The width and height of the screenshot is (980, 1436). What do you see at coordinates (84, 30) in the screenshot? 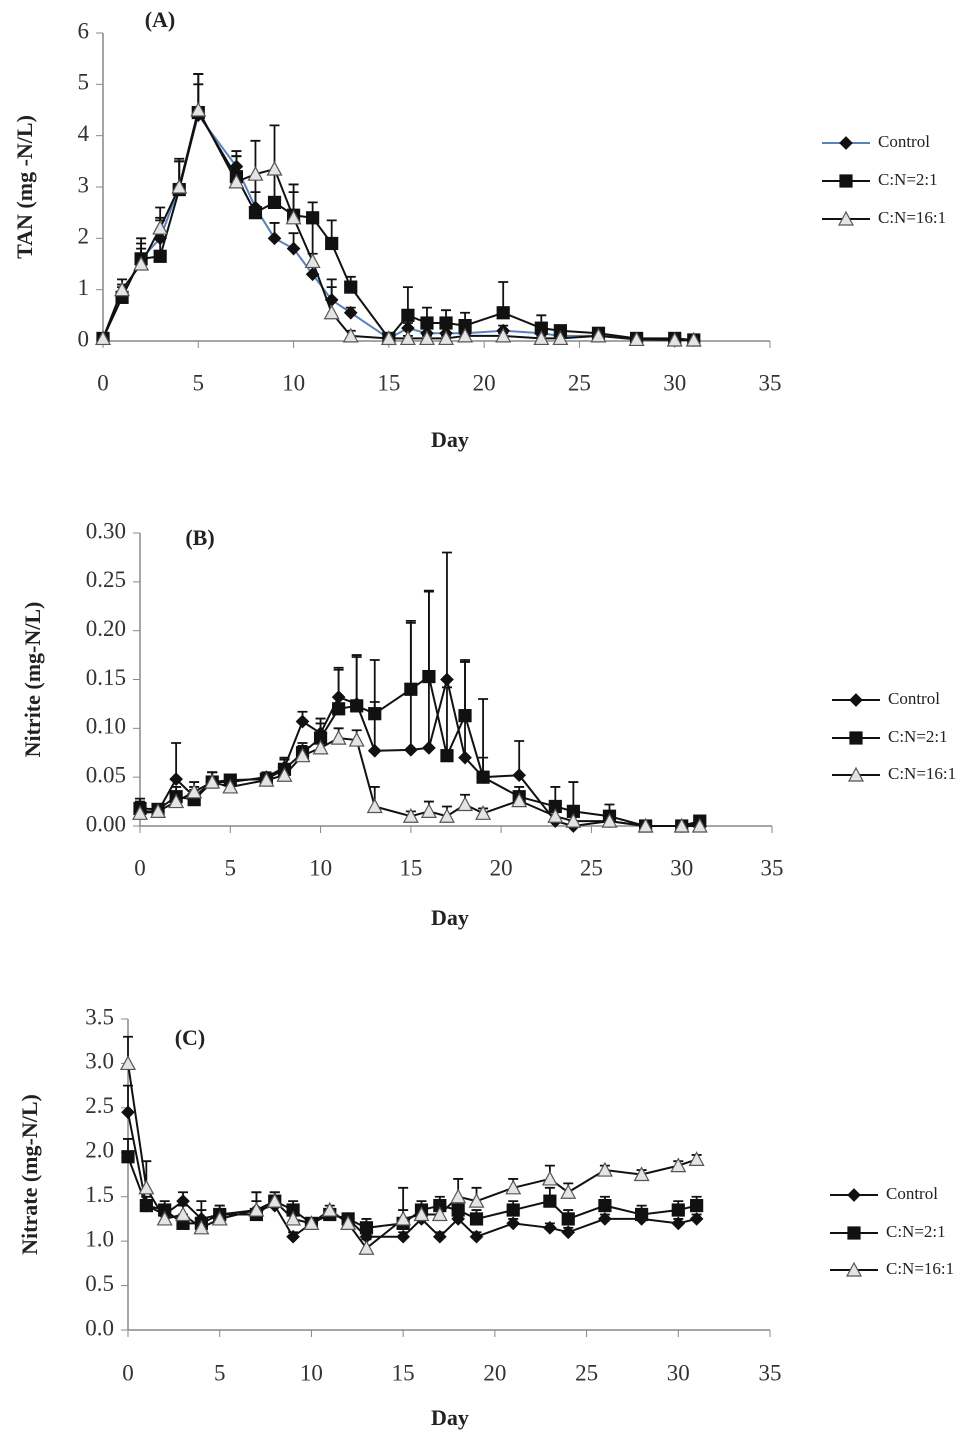
I see `y-tick-label: 6` at bounding box center [84, 30].